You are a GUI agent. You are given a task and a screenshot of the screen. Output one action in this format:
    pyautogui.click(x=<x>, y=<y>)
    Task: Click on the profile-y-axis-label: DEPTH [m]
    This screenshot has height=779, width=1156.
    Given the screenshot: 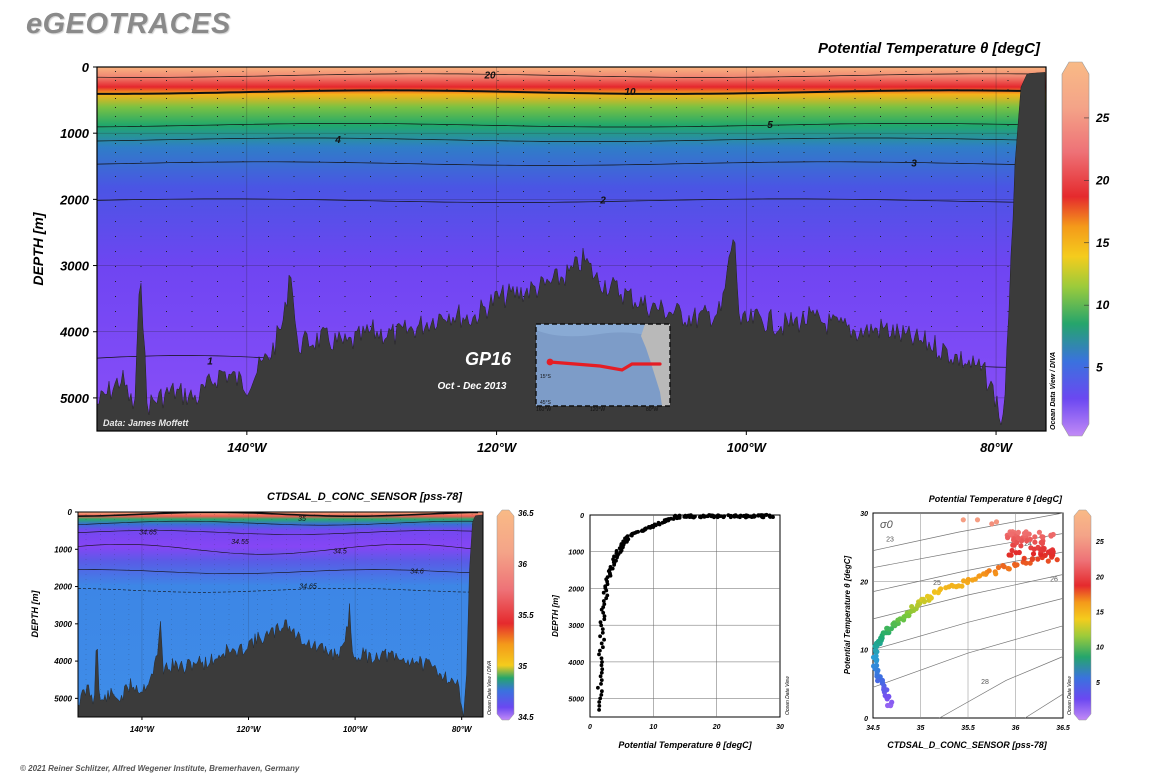 What is the action you would take?
    pyautogui.click(x=555, y=616)
    